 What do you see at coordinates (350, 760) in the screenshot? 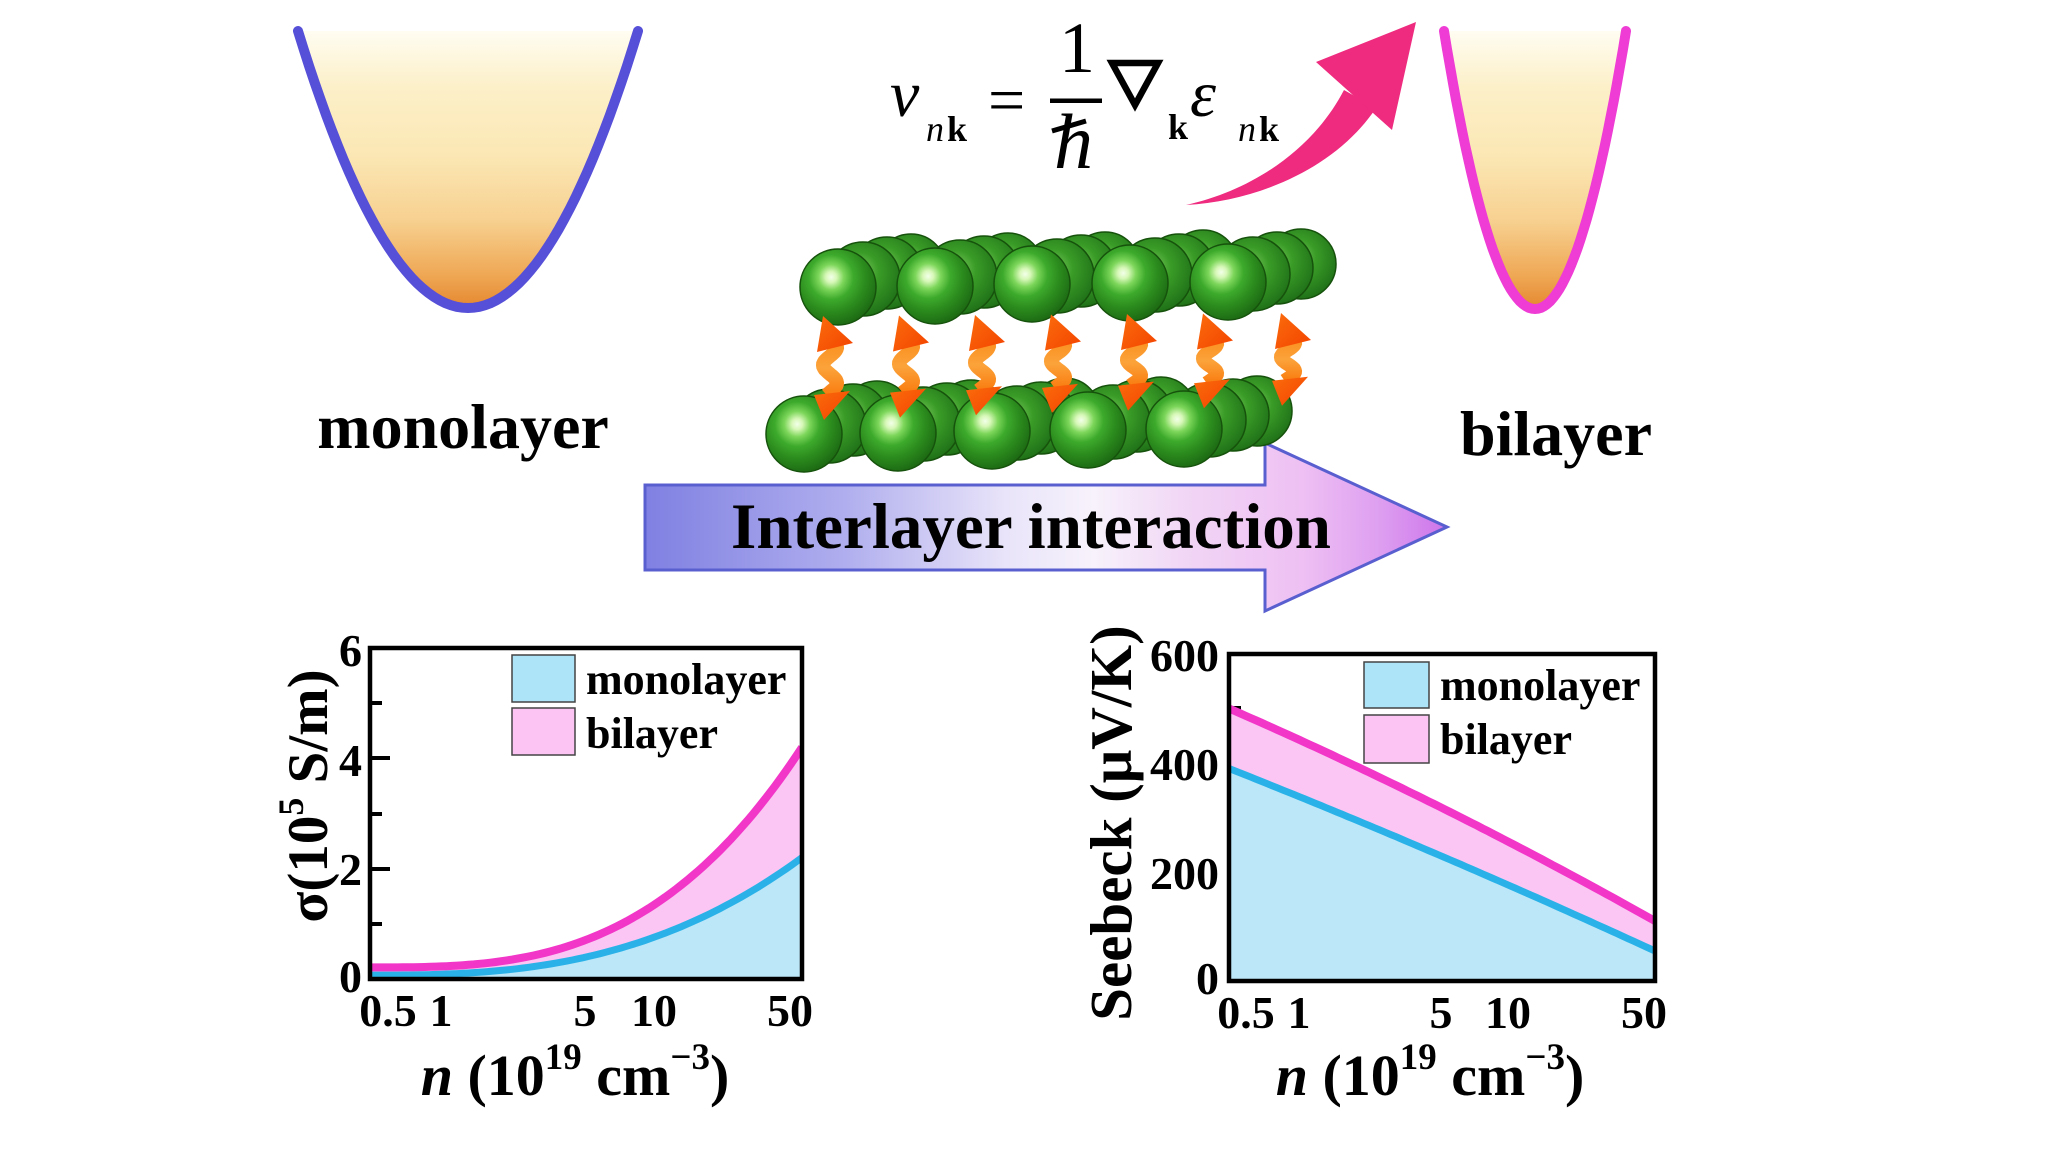
I see `svg-text: 4` at bounding box center [350, 760].